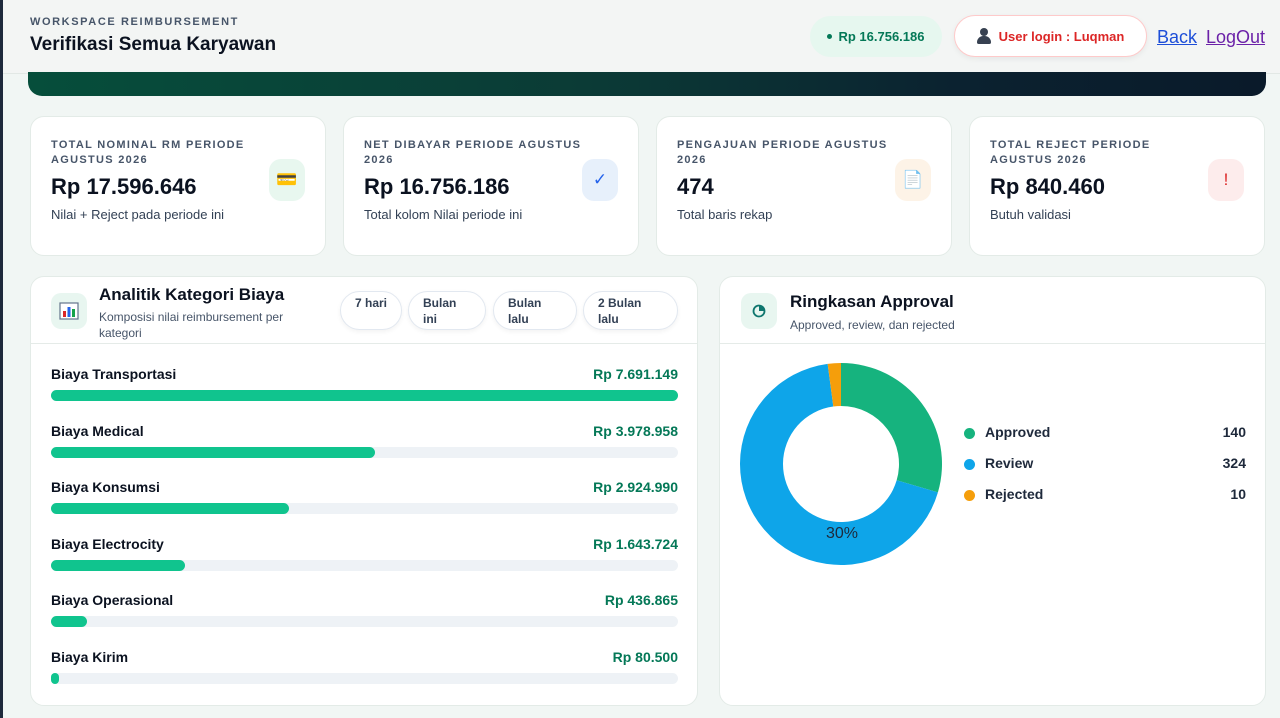  What do you see at coordinates (447, 310) in the screenshot?
I see `filter-chip-bulan-ini: Bulan ini` at bounding box center [447, 310].